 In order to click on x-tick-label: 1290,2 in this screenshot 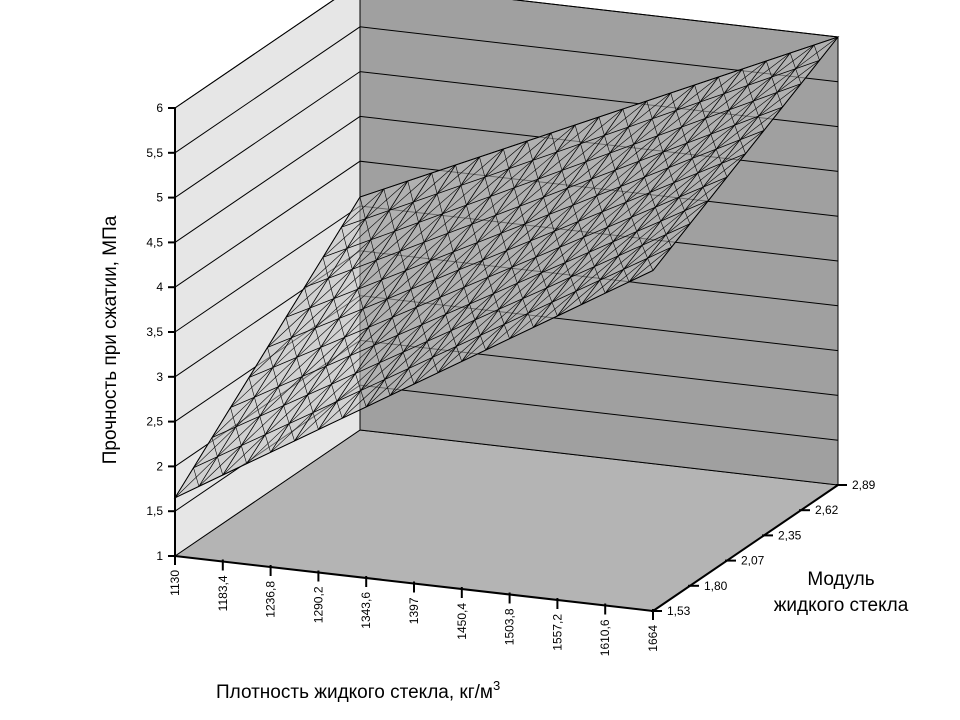, I will do `click(318, 604)`.